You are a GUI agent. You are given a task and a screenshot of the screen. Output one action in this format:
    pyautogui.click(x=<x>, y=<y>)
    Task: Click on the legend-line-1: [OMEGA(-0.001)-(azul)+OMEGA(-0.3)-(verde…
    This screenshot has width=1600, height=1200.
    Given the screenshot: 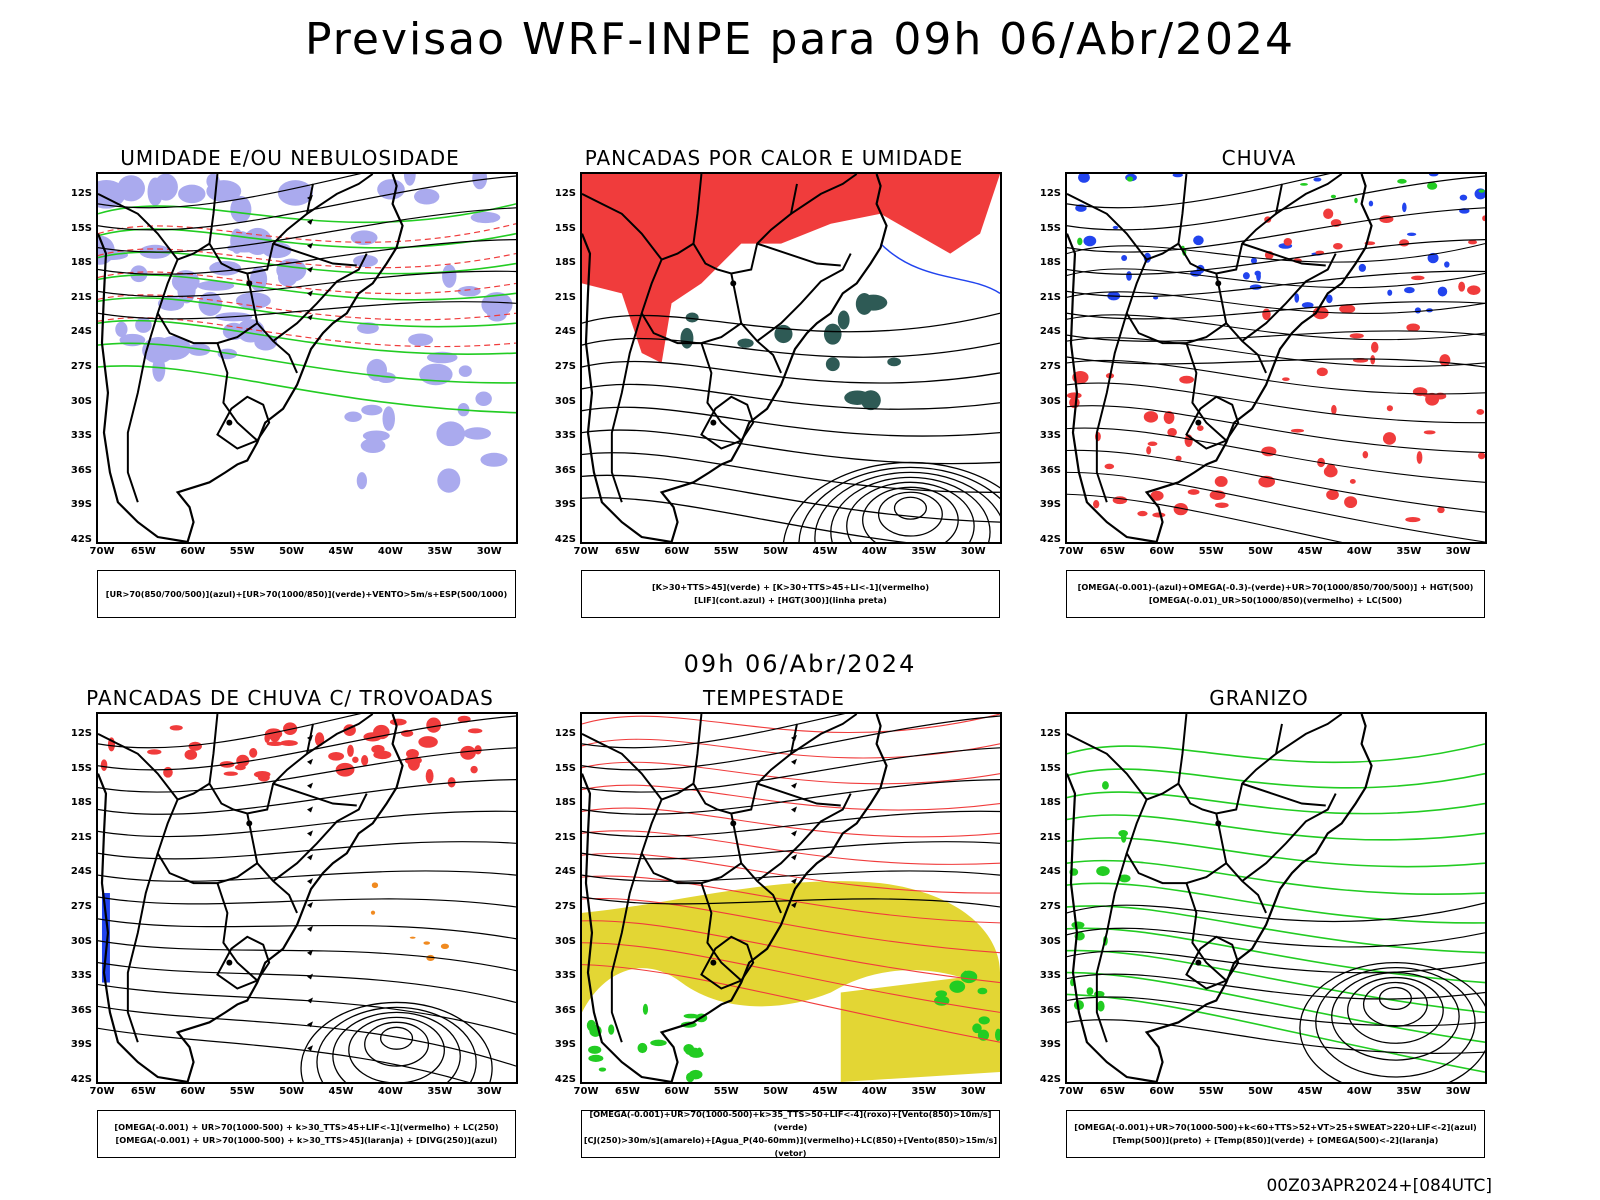 What is the action you would take?
    pyautogui.click(x=1275, y=587)
    